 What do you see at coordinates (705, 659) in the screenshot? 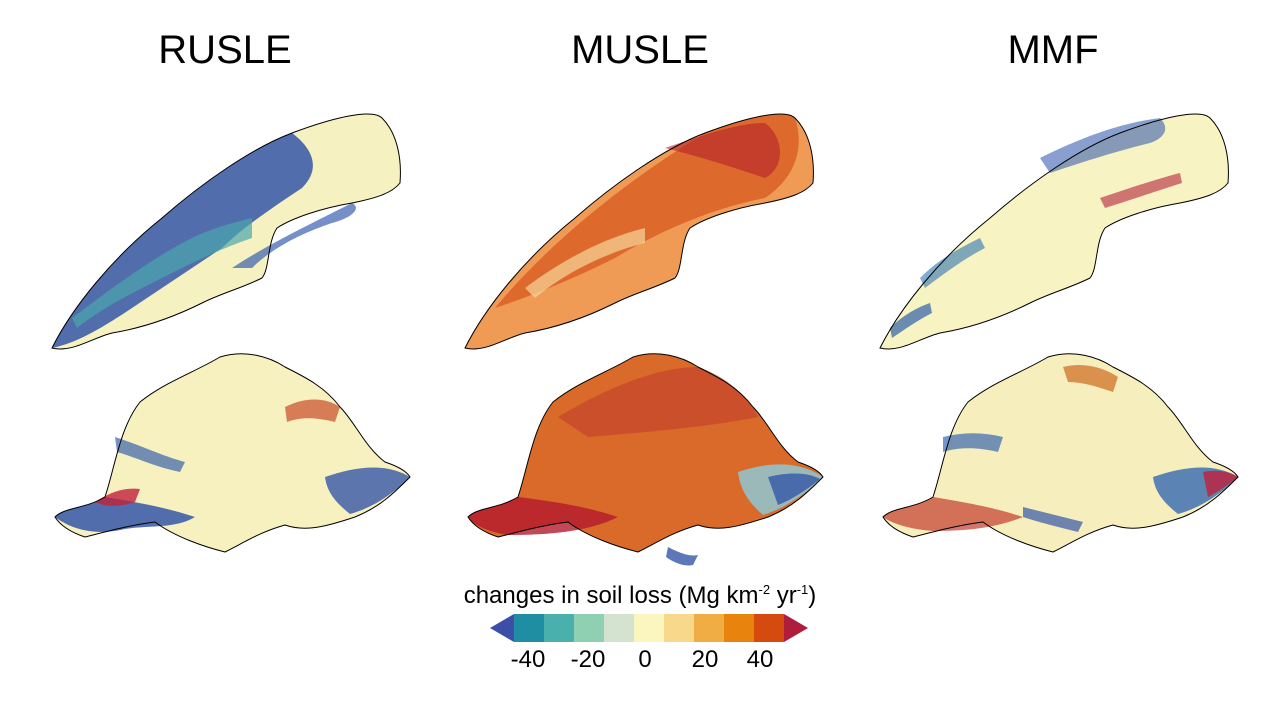
I see `legend-tick: 20` at bounding box center [705, 659].